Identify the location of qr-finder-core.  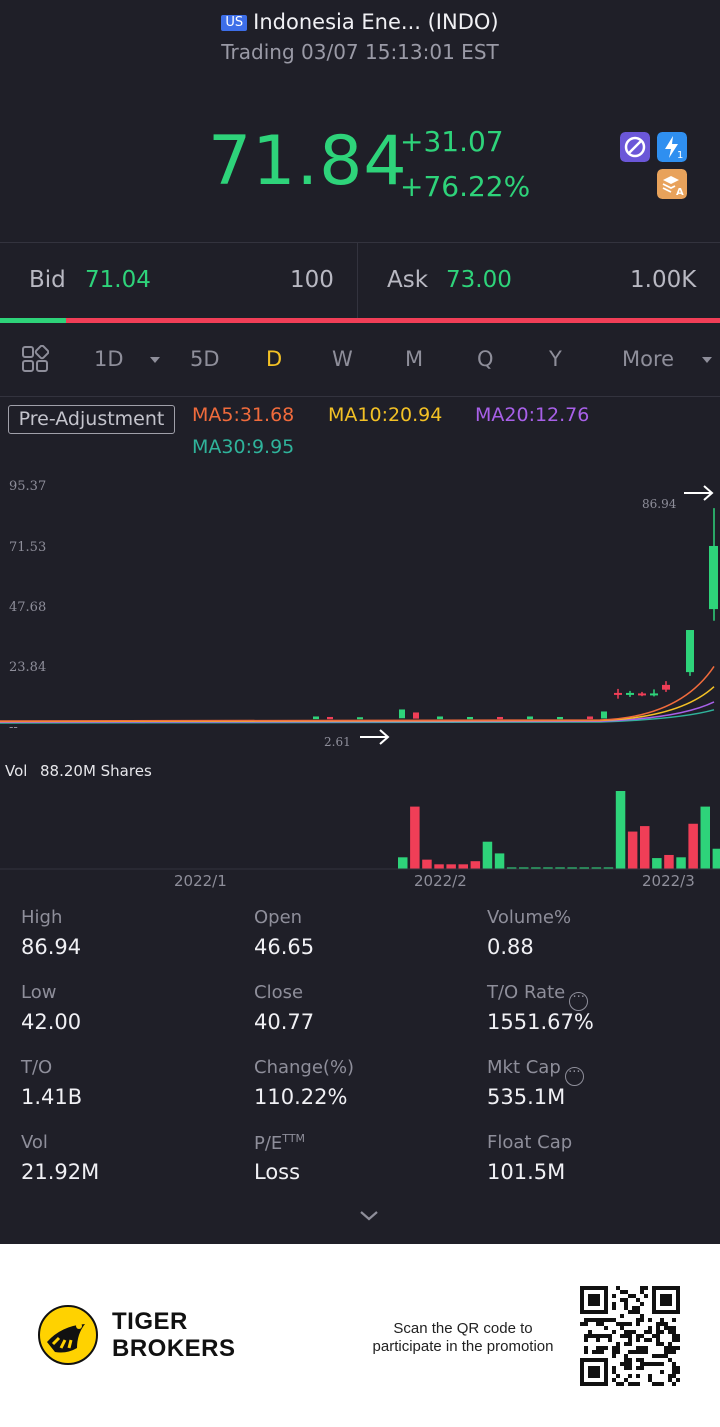
(594, 1372).